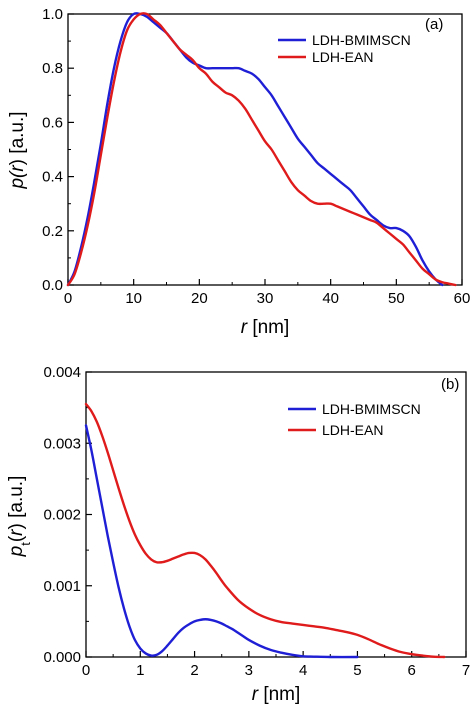  I want to click on panel-b-x-axis-label: r [nm], so click(276, 694).